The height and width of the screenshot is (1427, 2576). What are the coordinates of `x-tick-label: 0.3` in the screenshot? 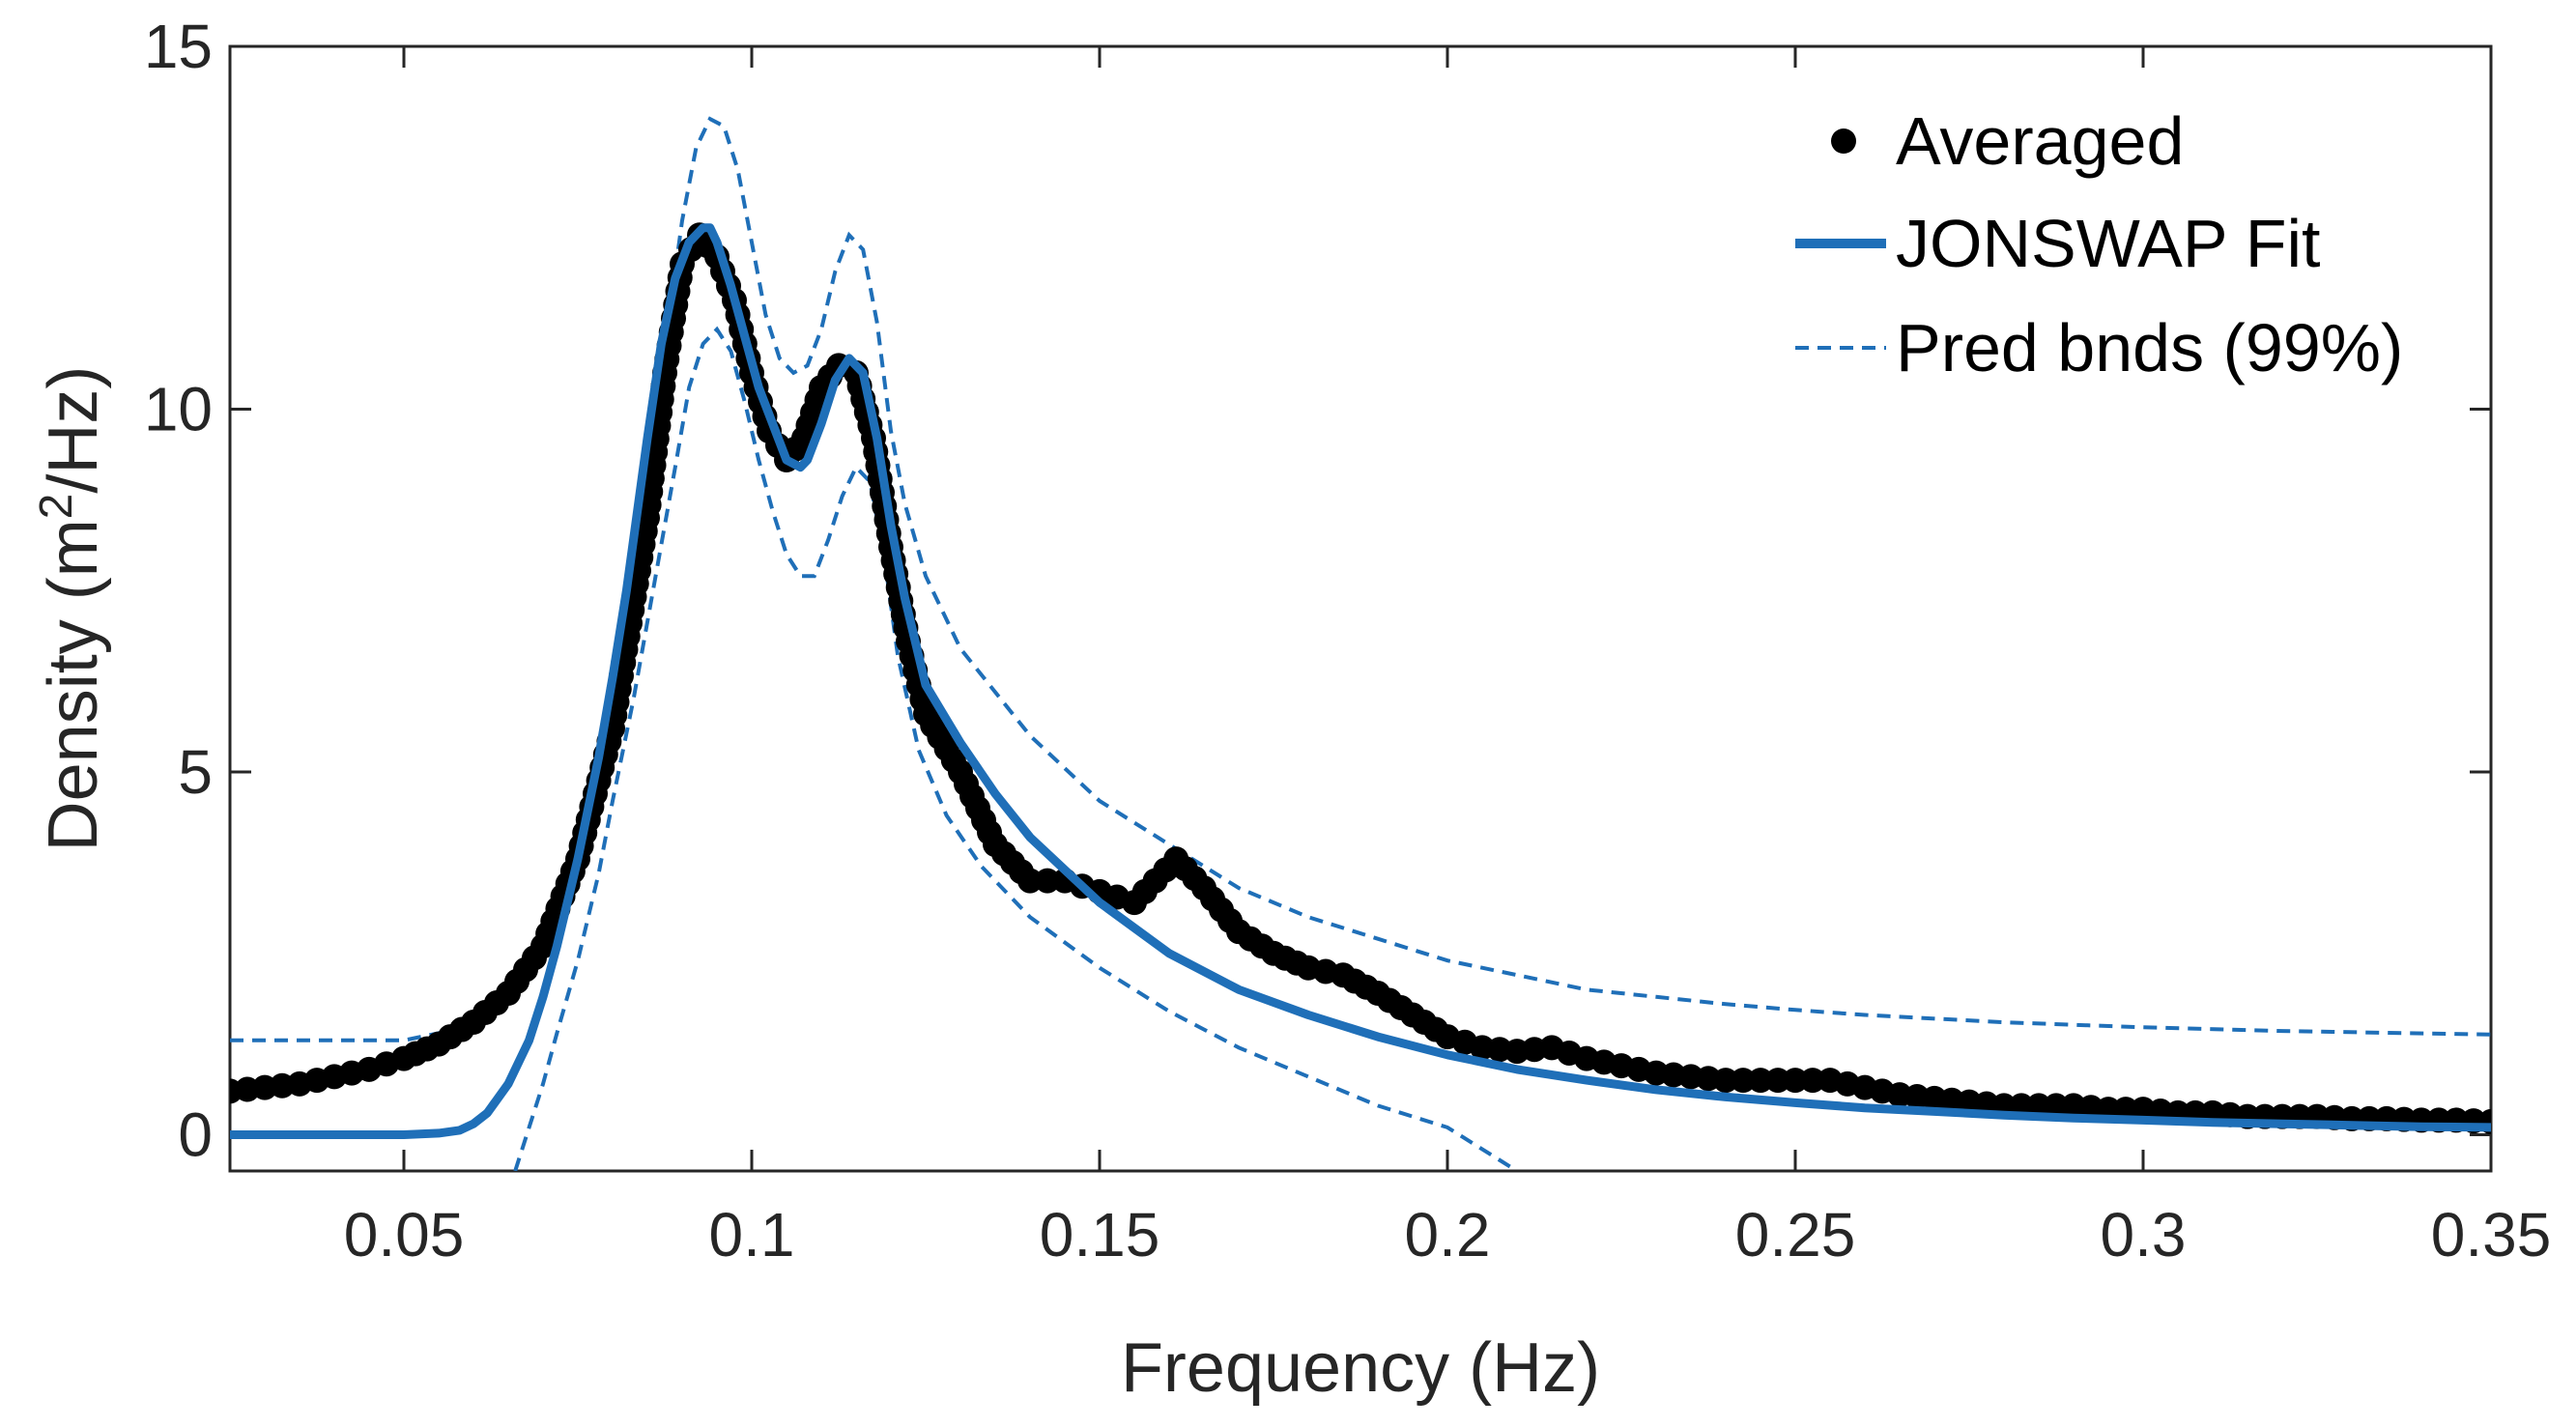 It's located at (2144, 1235).